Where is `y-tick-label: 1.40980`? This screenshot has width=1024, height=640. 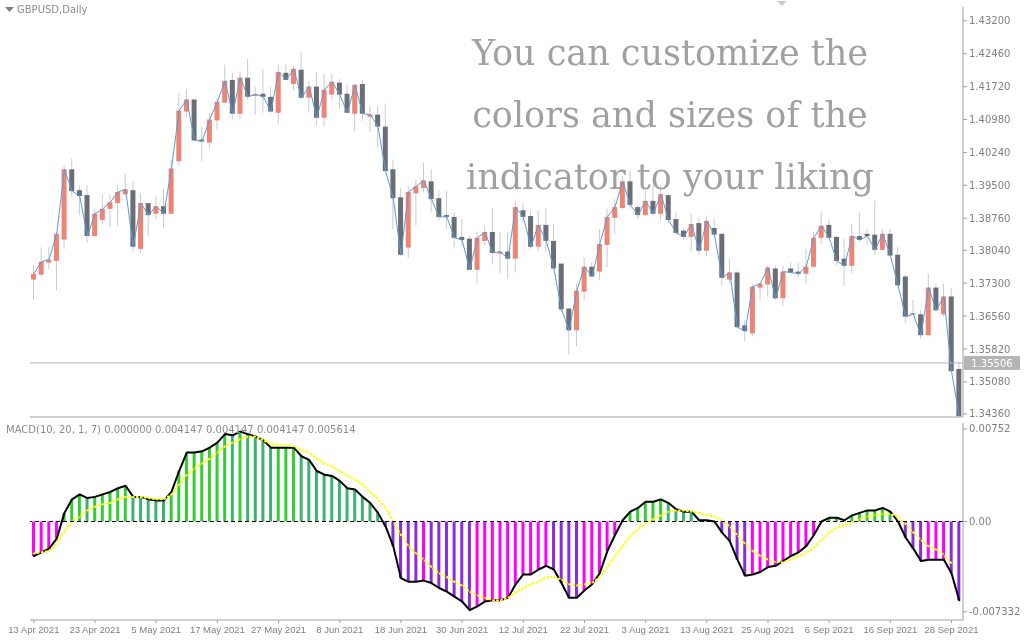
y-tick-label: 1.40980 is located at coordinates (990, 120).